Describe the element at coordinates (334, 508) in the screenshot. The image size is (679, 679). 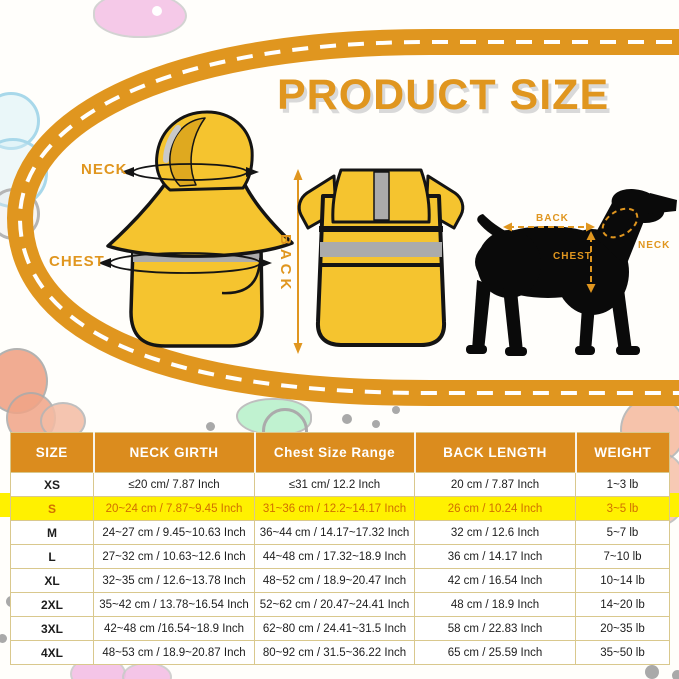
I see `table-cell: 31~36 cm / 12.2~14.17 Inch` at that location.